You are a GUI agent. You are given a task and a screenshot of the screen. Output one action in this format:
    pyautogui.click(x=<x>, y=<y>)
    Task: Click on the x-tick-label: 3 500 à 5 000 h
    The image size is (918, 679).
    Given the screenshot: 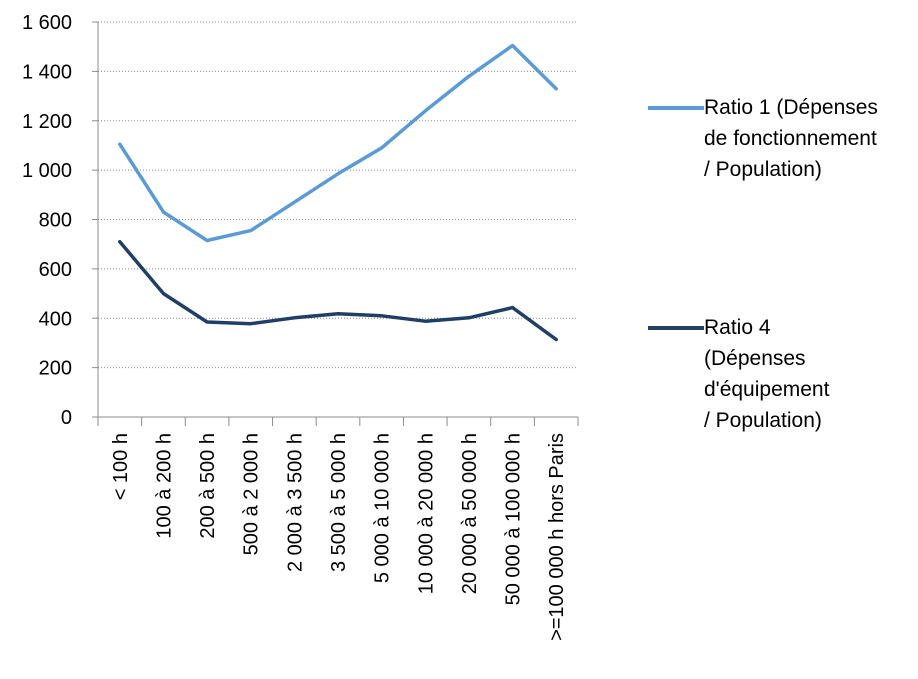 What is the action you would take?
    pyautogui.click(x=339, y=502)
    